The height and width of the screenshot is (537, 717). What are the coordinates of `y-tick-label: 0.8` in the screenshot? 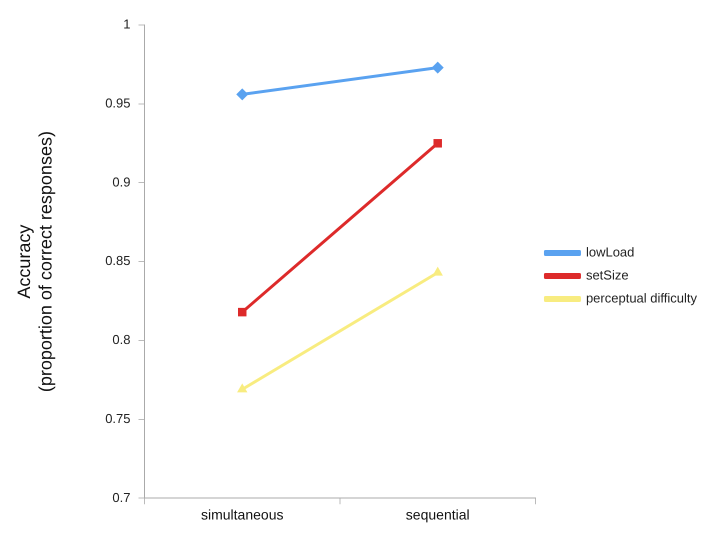 It's located at (121, 340).